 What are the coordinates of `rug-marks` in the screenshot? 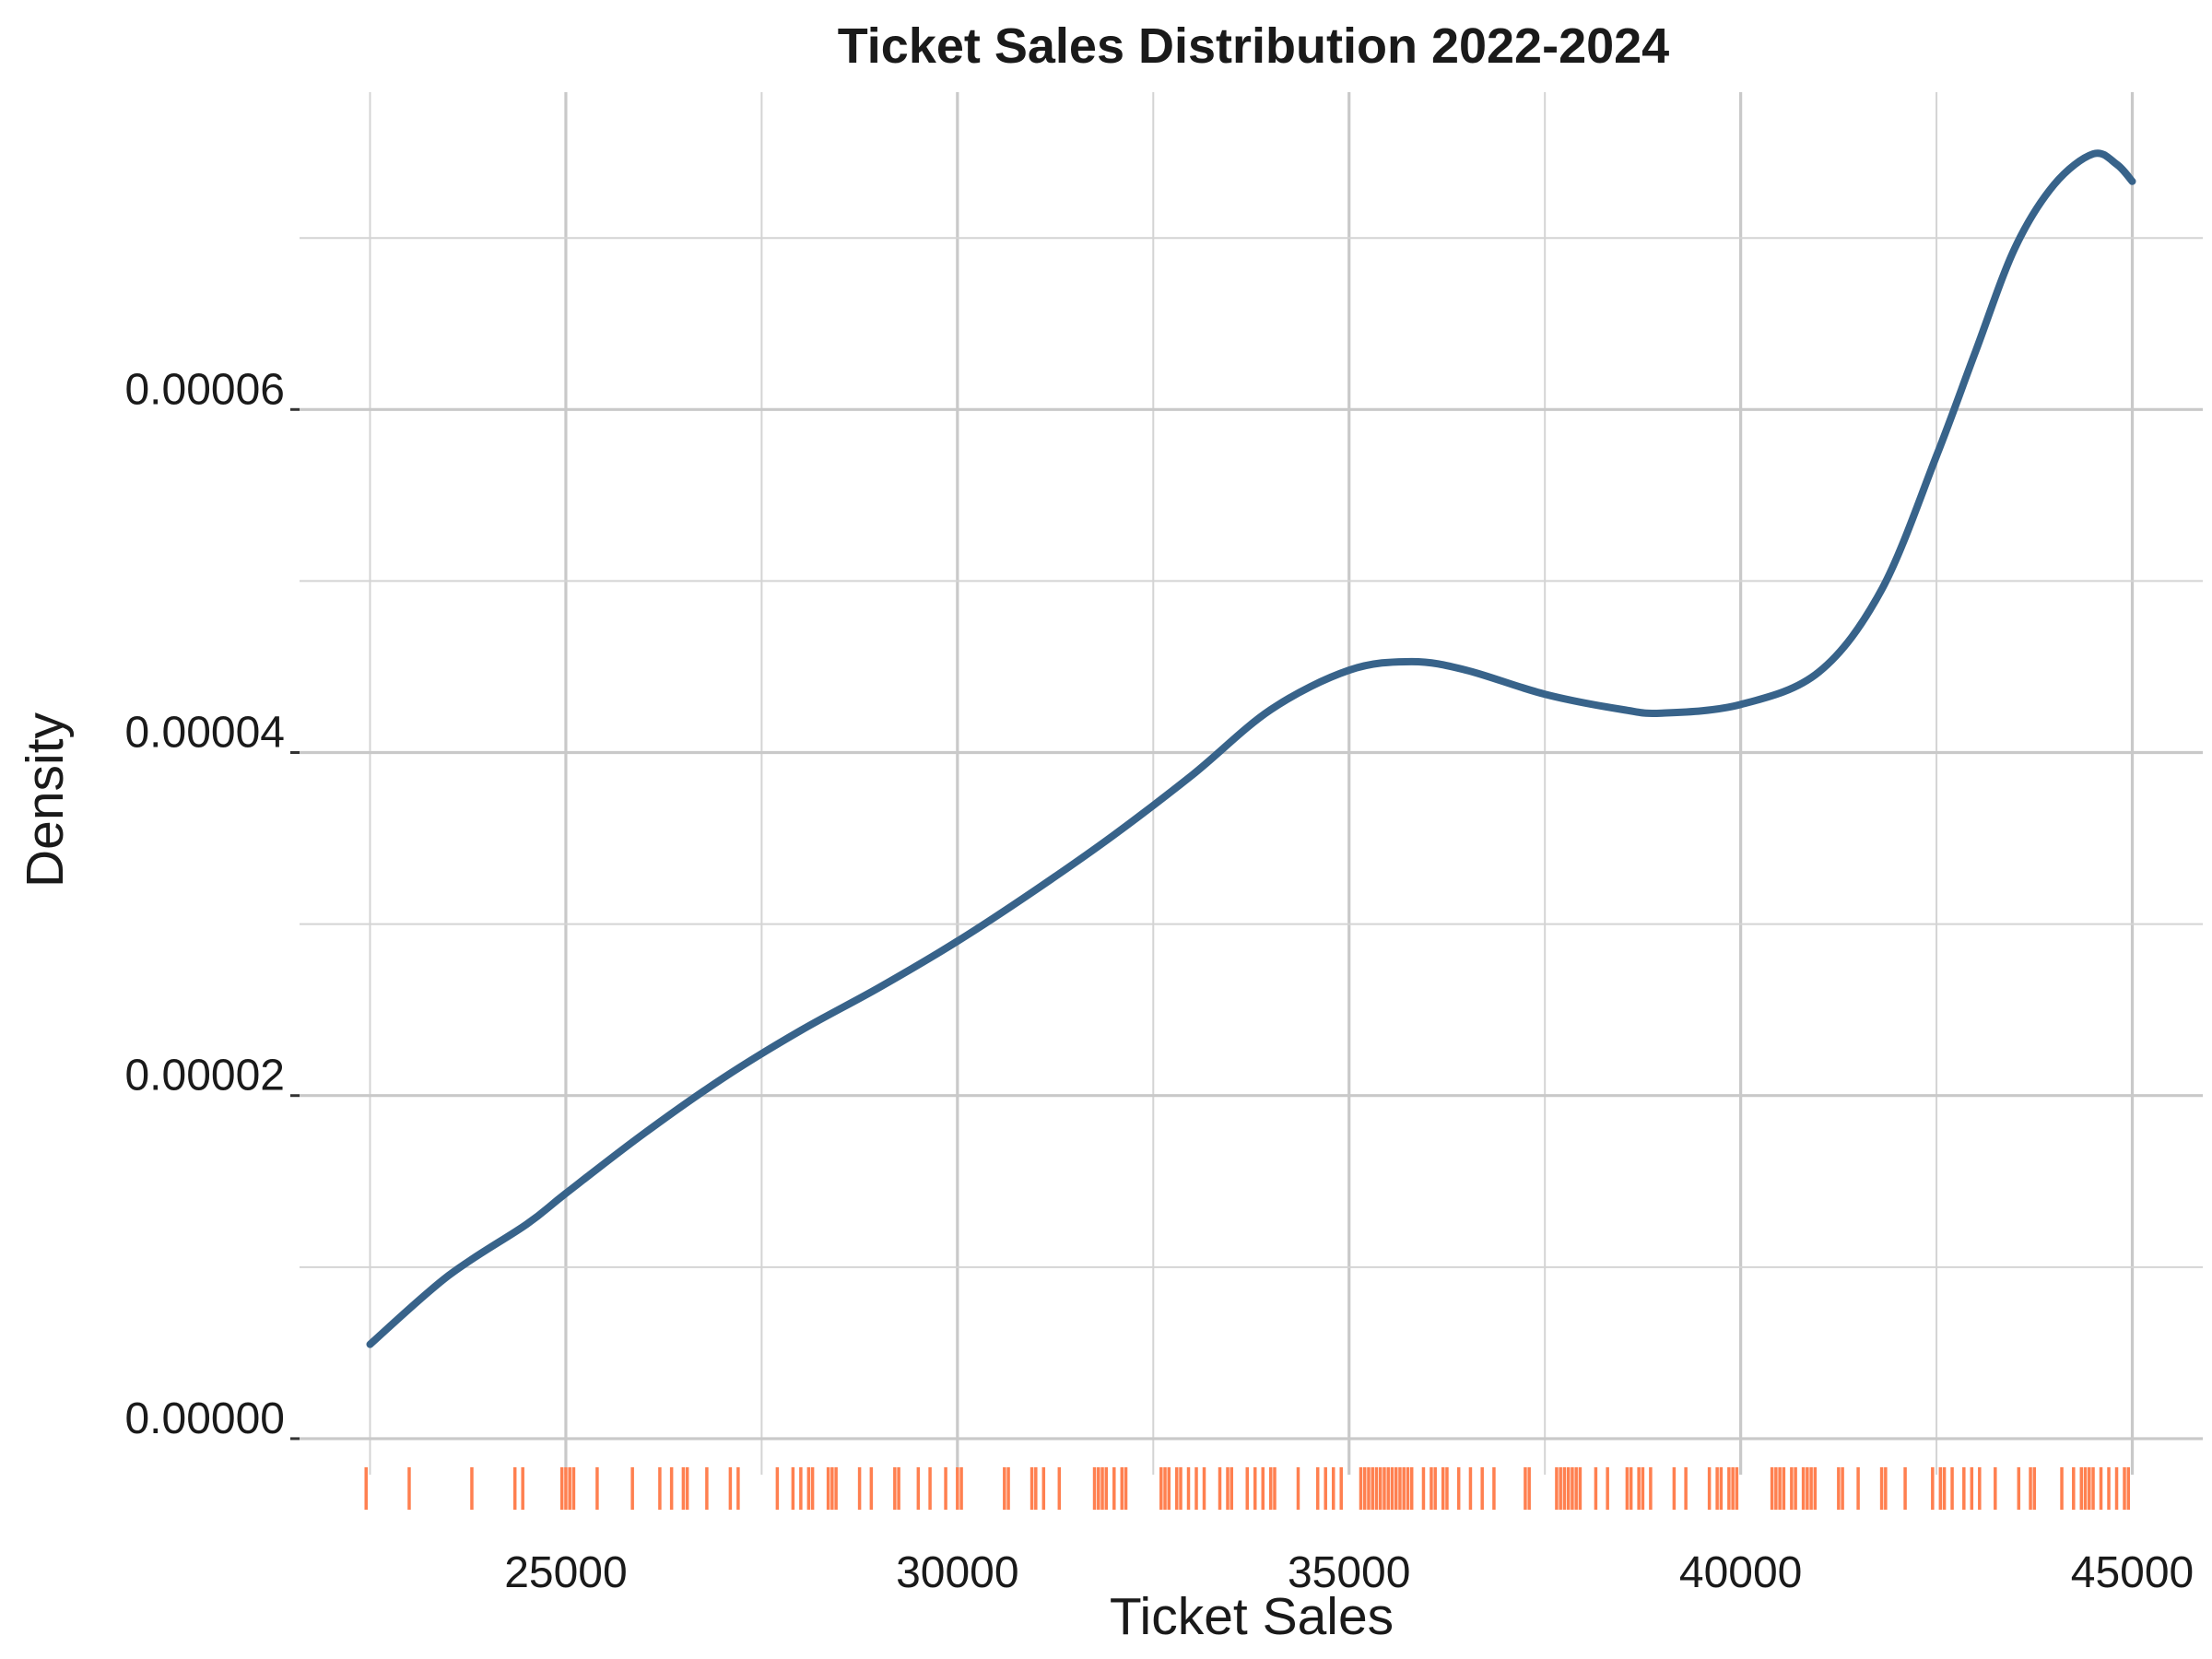 It's located at (1247, 1488).